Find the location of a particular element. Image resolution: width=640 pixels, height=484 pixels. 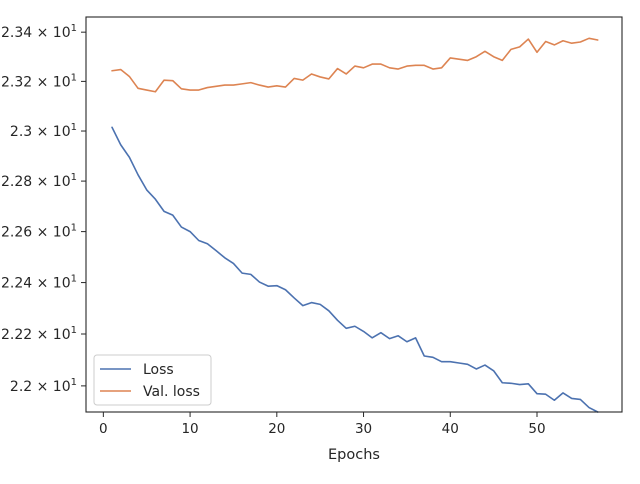

x-tick-label: 20 is located at coordinates (276, 429).